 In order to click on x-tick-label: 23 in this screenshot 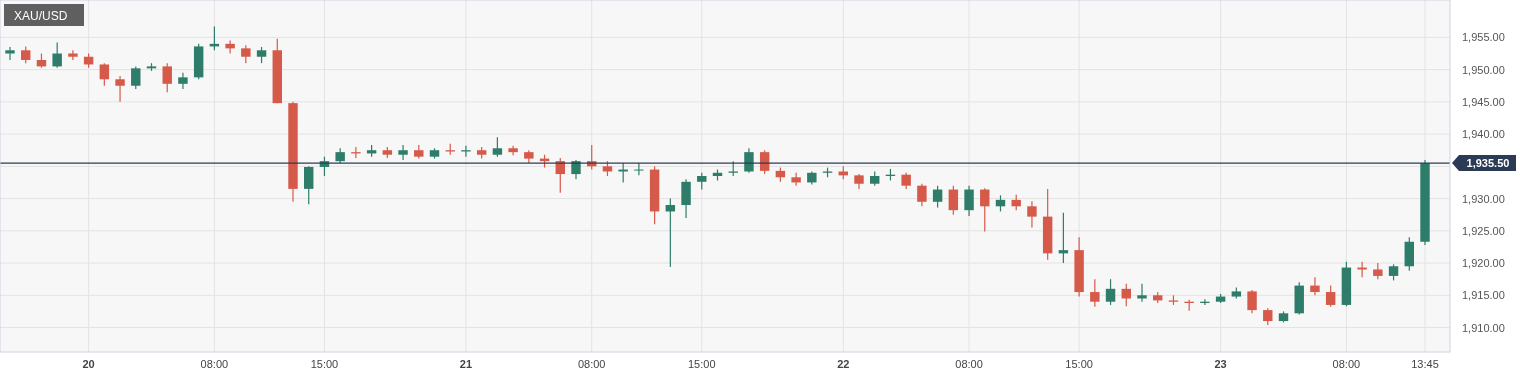, I will do `click(1220, 364)`.